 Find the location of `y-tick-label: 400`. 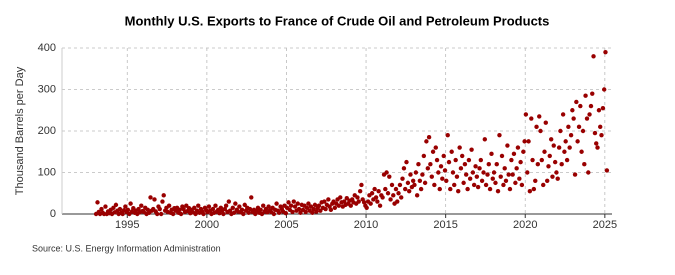

y-tick-label: 400 is located at coordinates (47, 48).